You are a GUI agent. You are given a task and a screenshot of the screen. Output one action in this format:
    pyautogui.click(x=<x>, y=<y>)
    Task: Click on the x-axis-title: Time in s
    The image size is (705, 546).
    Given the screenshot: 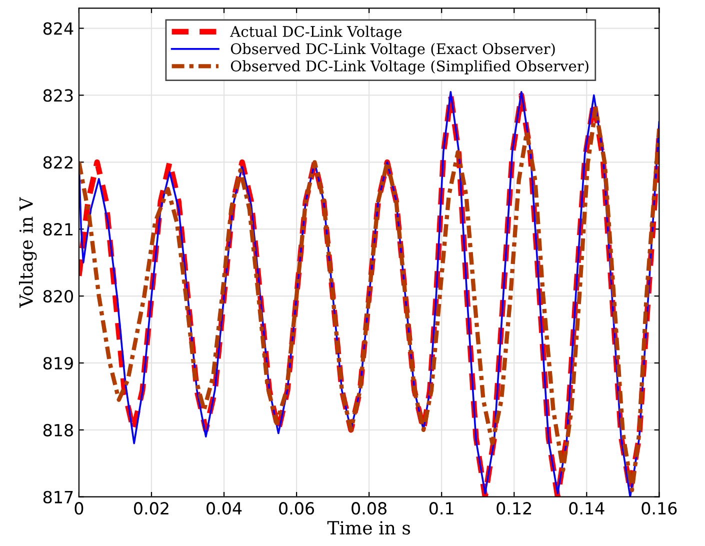 What is the action you would take?
    pyautogui.click(x=368, y=528)
    